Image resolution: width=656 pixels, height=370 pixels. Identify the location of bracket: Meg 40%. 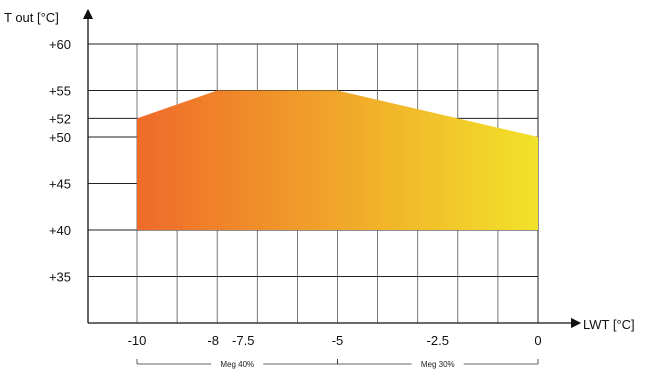
(237, 364).